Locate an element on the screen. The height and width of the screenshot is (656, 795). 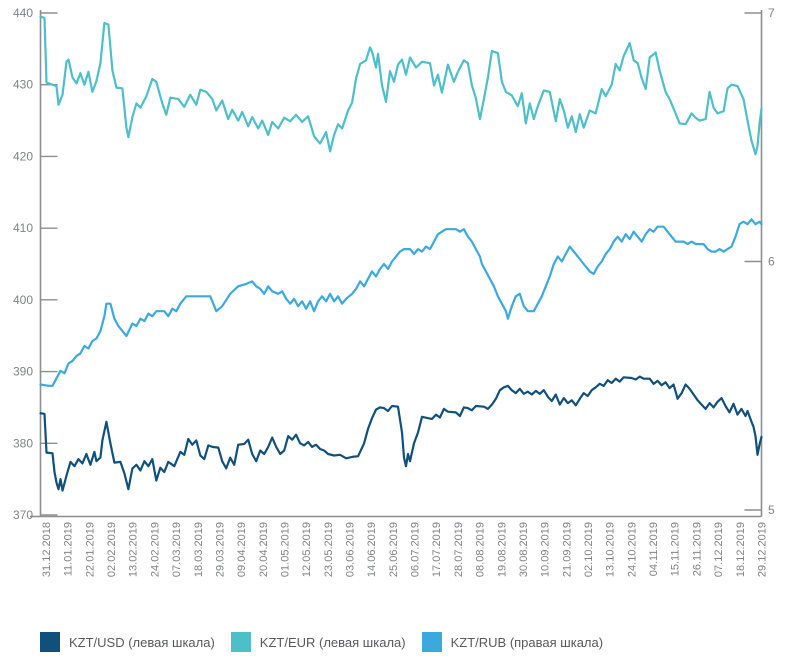
x-tick-label: 17.07.2019 is located at coordinates (437, 549).